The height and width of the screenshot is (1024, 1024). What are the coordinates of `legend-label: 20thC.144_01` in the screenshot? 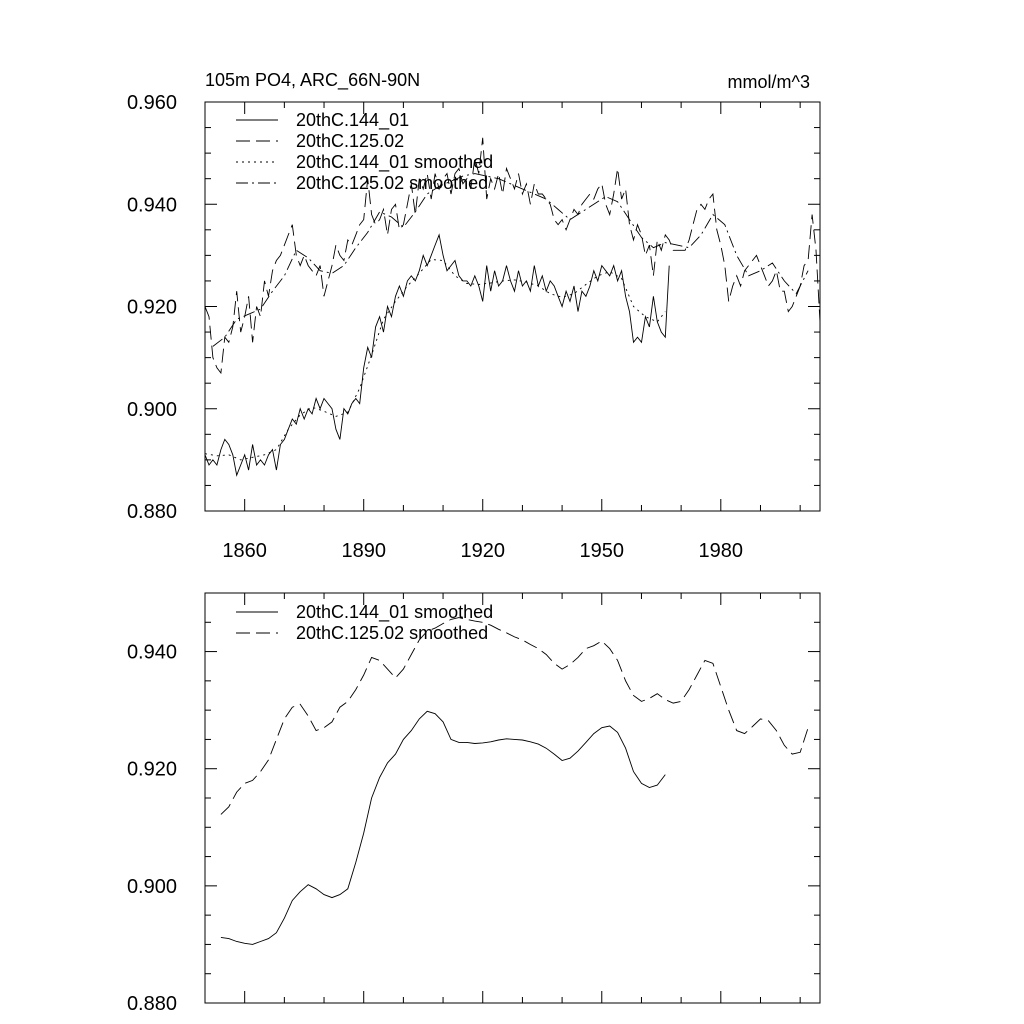 It's located at (352, 120).